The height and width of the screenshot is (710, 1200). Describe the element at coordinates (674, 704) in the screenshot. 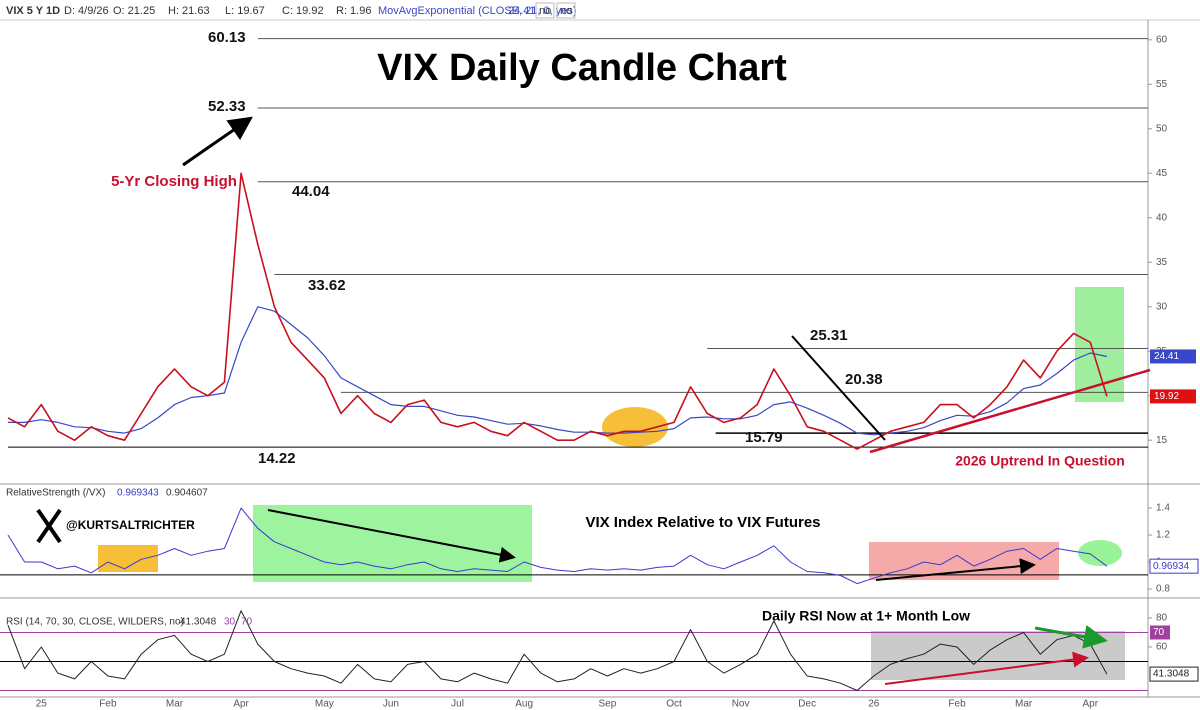

I see `x-tick-label: Oct` at that location.